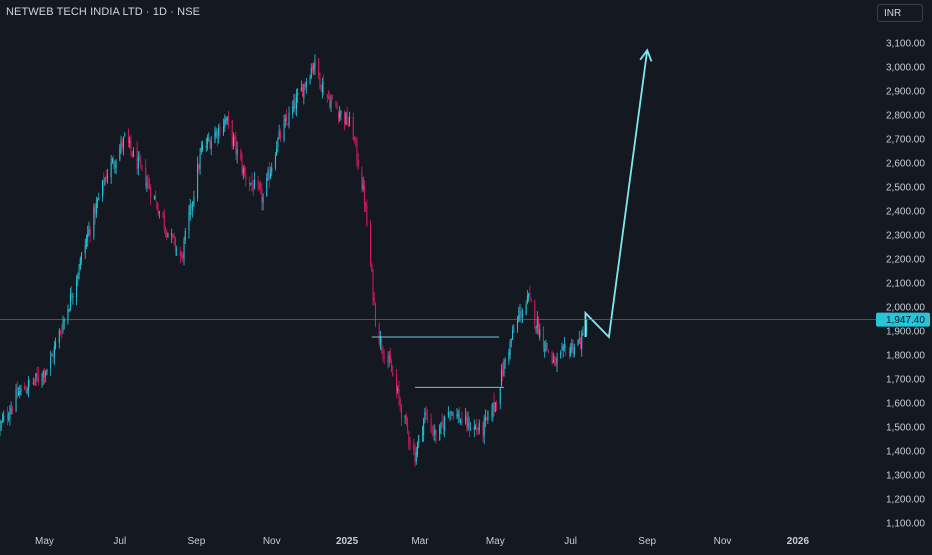  Describe the element at coordinates (905, 212) in the screenshot. I see `y-tick-label: 2,400.00` at that location.